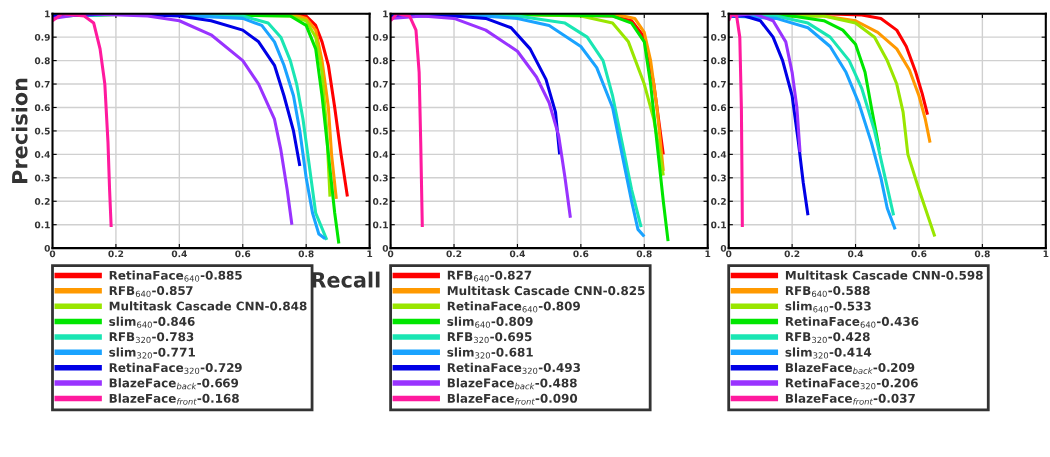 The image size is (1050, 457). What do you see at coordinates (151, 338) in the screenshot?
I see `legend-label: RFB$_{320}$-0.783` at bounding box center [151, 338].